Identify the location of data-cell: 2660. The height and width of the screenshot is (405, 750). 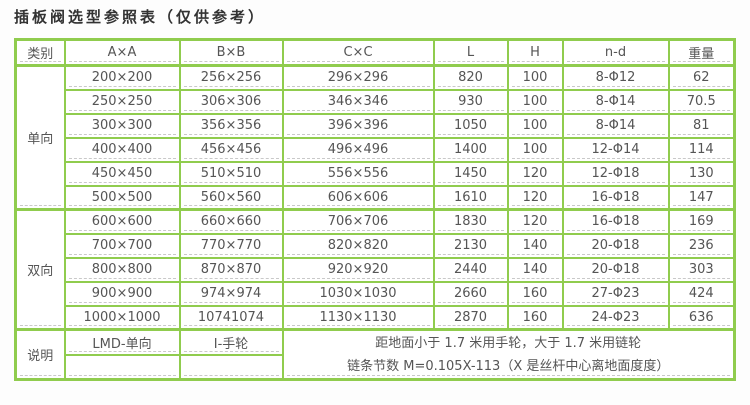
(470, 293).